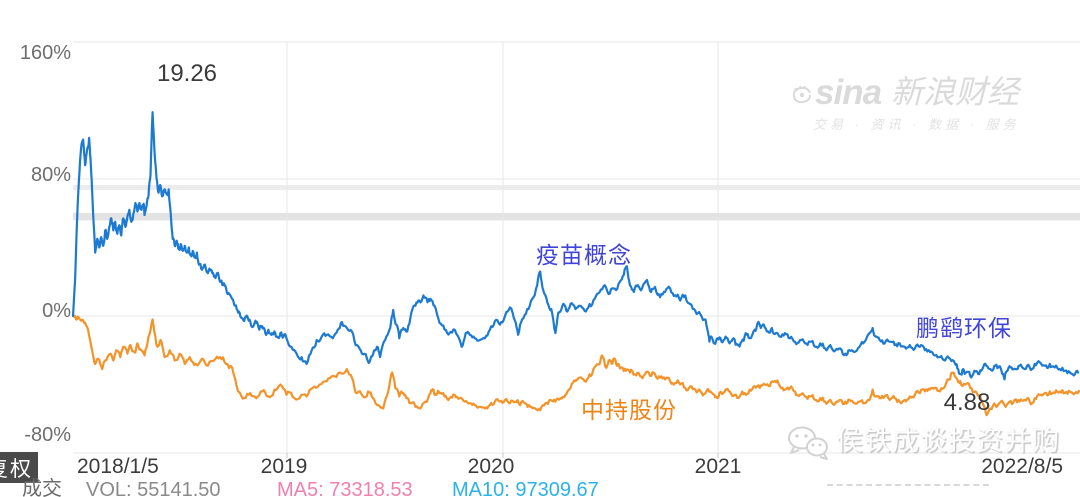 The image size is (1080, 497). Describe the element at coordinates (1022, 466) in the screenshot. I see `x-tick-2022: 2022/8/5` at that location.